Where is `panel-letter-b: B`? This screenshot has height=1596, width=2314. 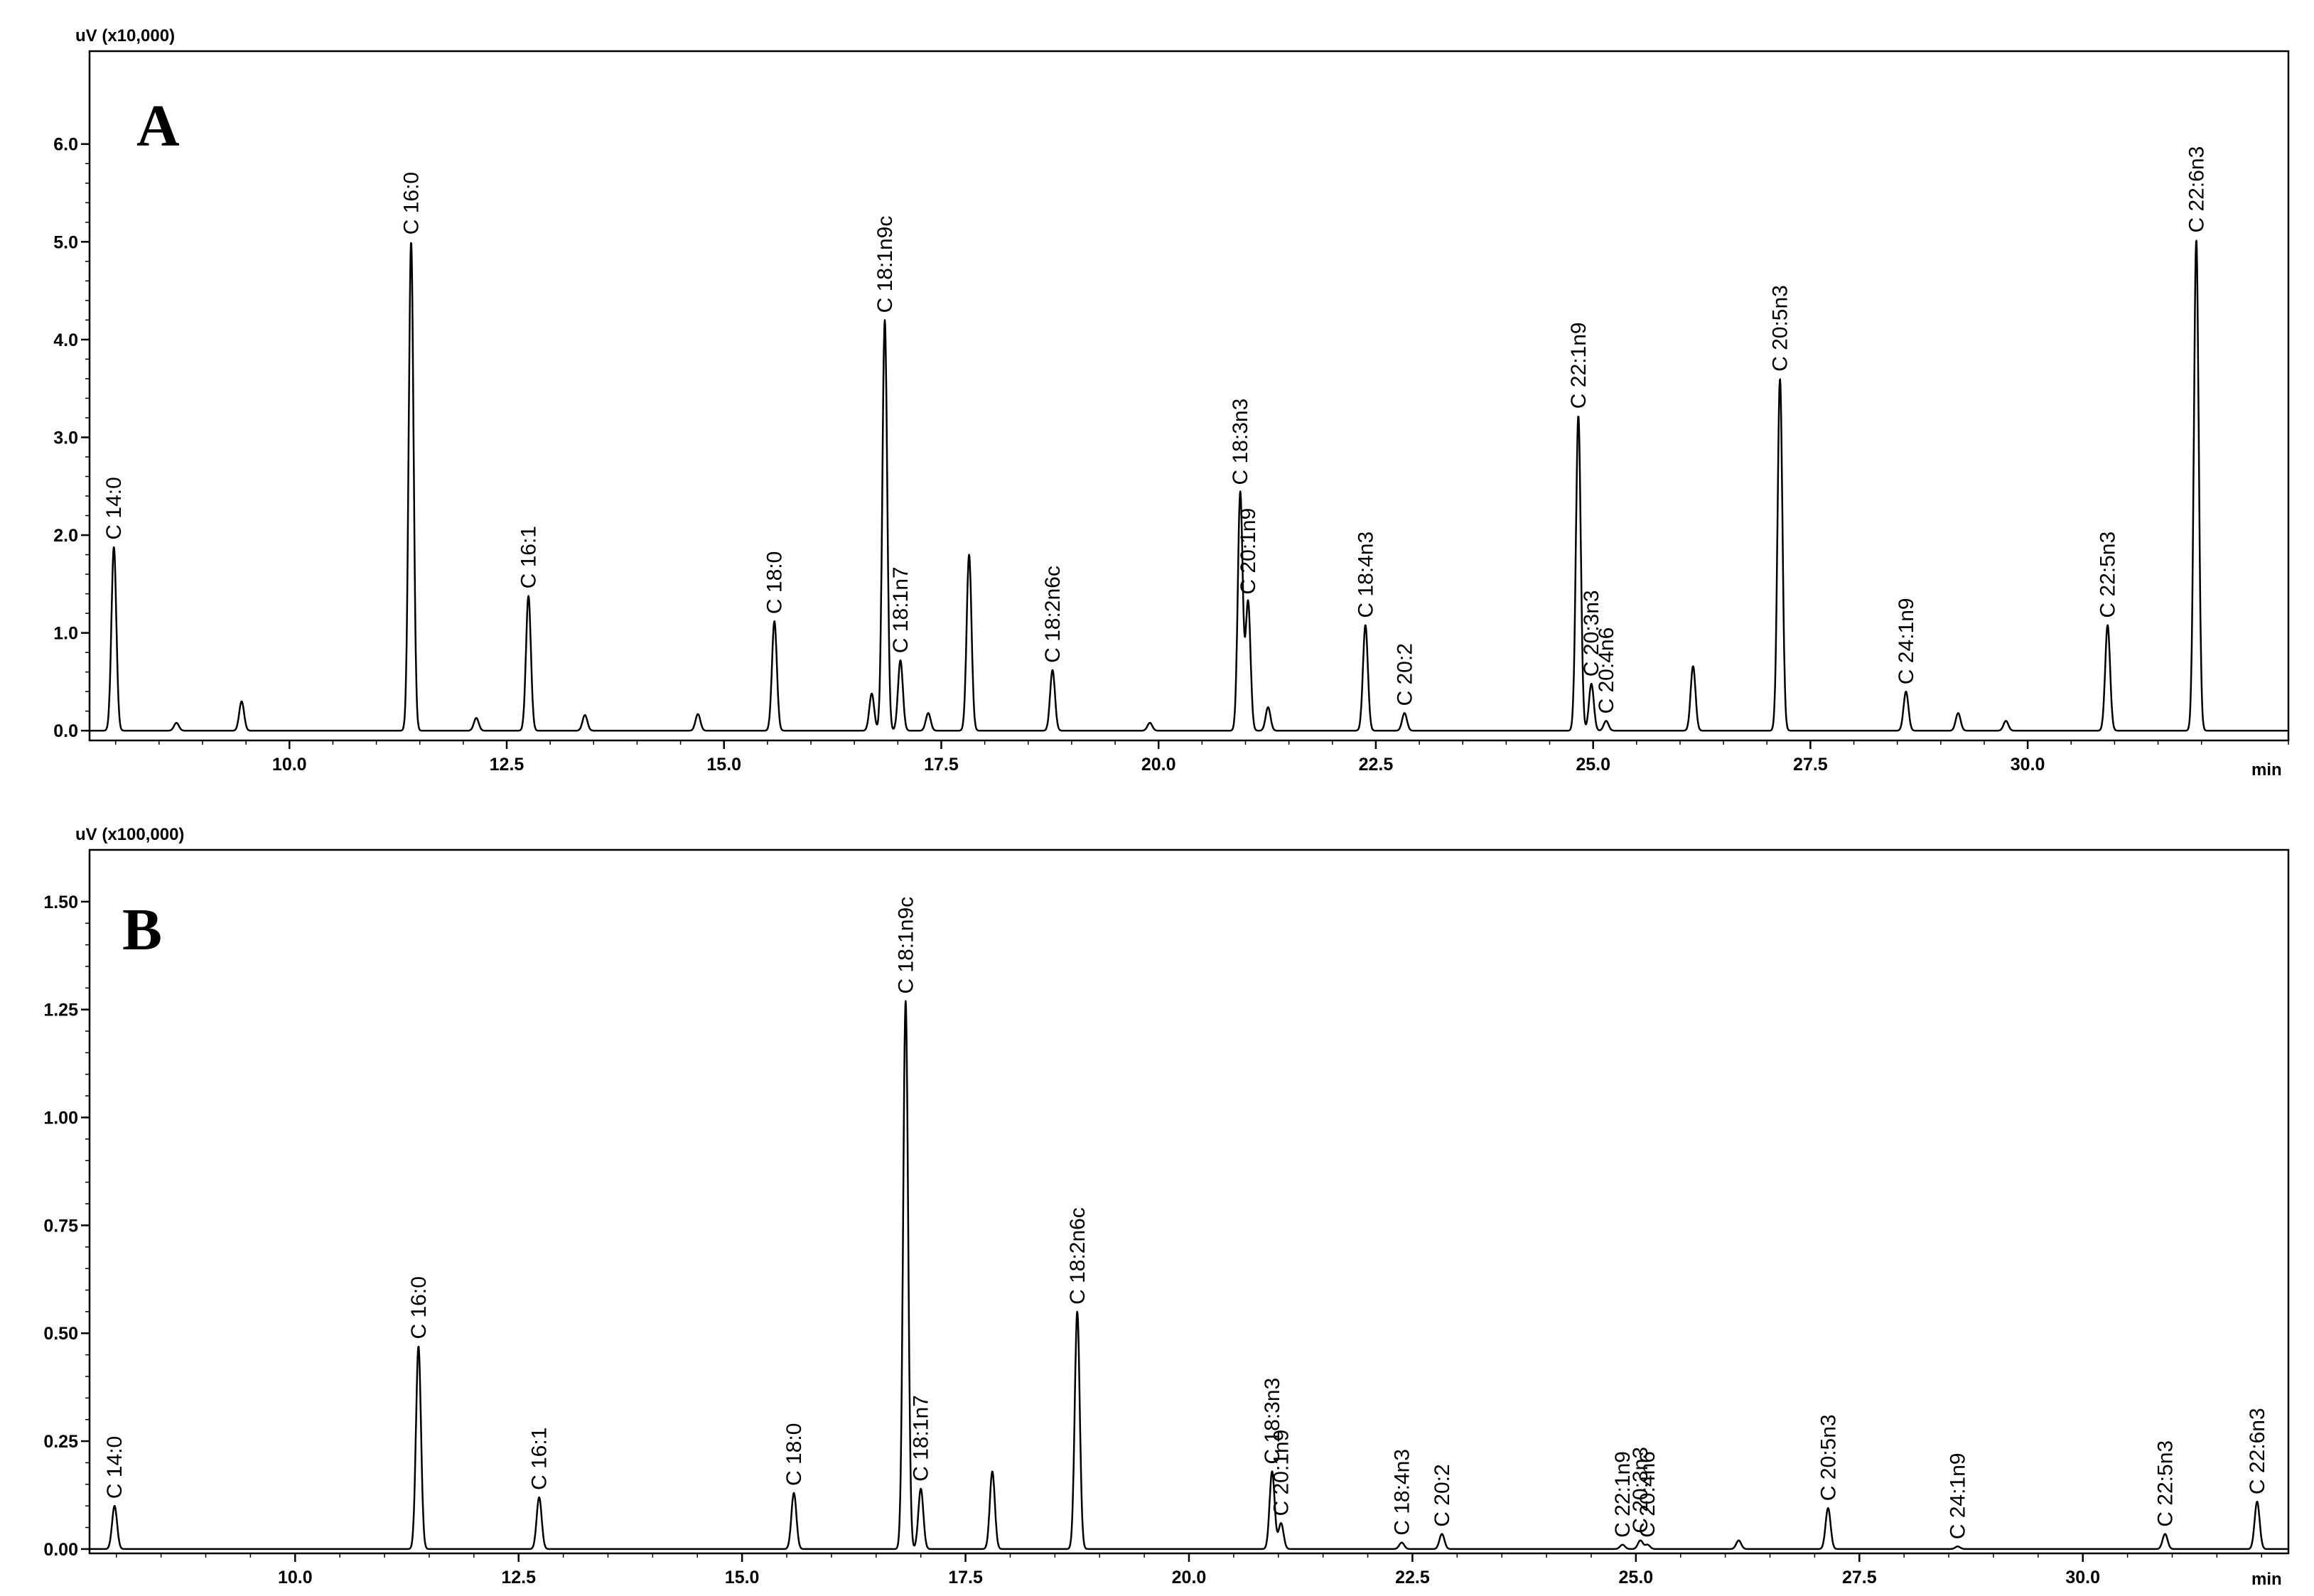 panel-letter-b: B is located at coordinates (142, 930).